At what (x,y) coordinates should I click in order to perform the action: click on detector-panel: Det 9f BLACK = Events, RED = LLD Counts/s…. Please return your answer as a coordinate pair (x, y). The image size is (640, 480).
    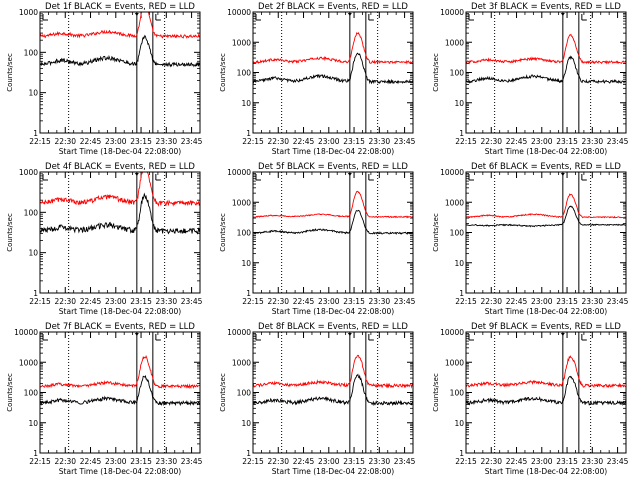
    Looking at the image, I should click on (530, 399).